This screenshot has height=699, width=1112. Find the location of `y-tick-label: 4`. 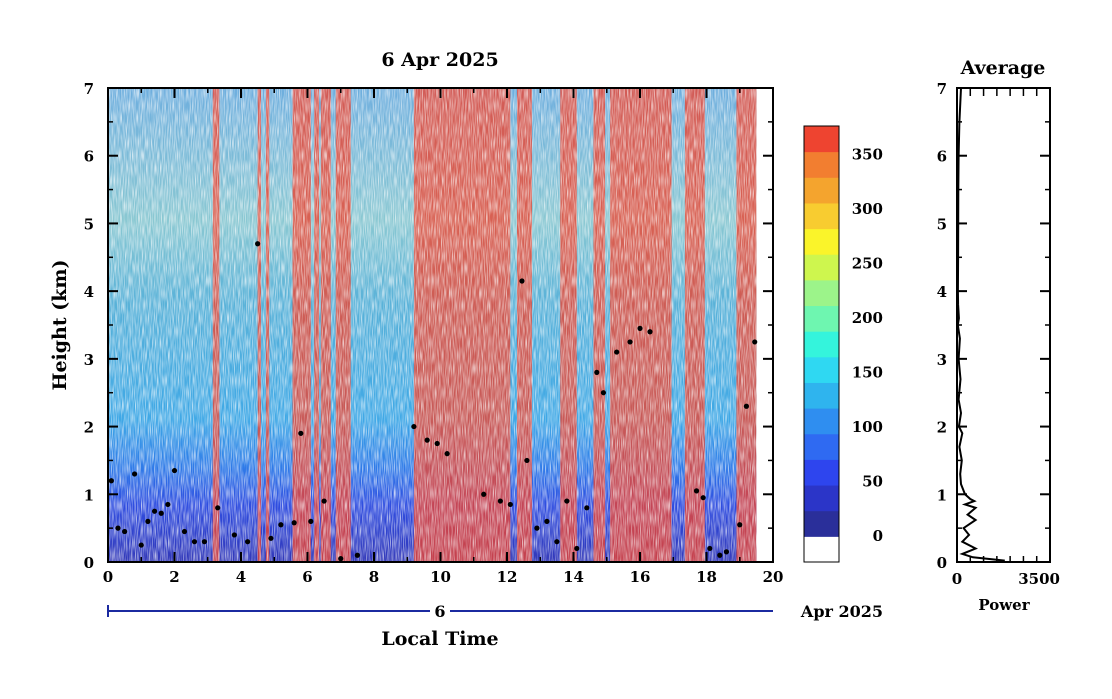

y-tick-label: 4 is located at coordinates (89, 292).